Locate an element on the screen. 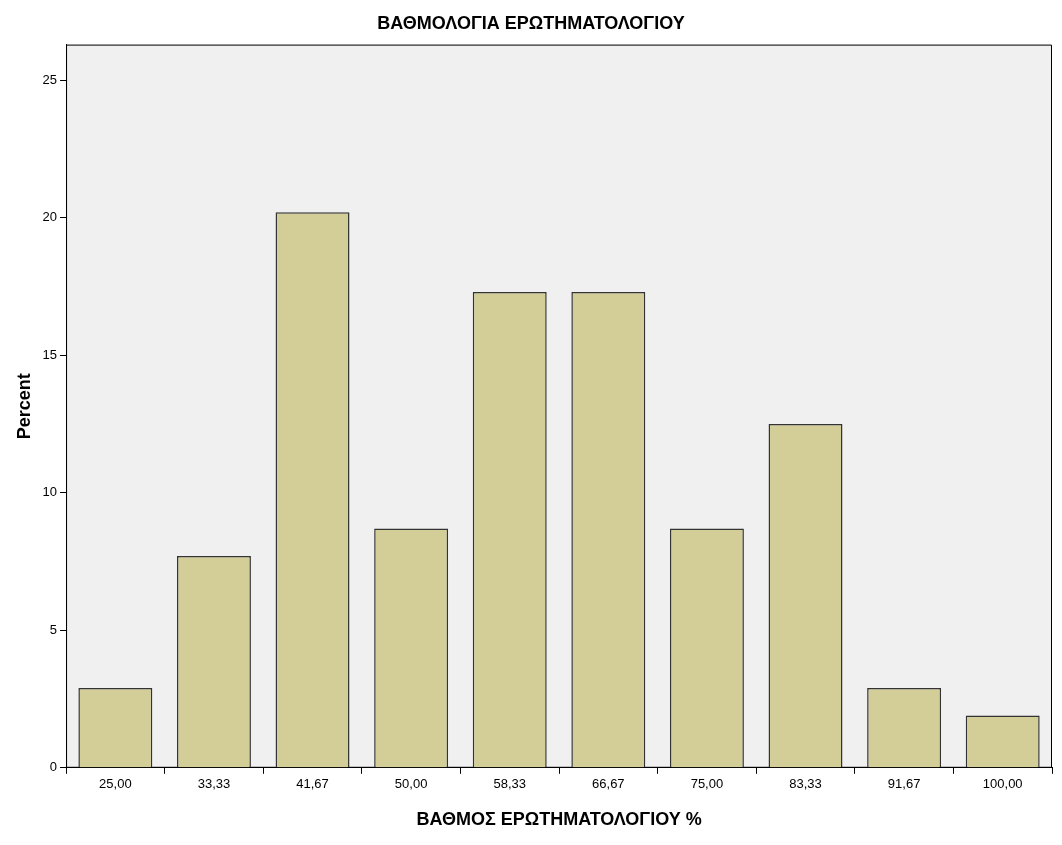 Image resolution: width=1062 pixels, height=845 pixels. y-tick-label: 25 is located at coordinates (50, 79).